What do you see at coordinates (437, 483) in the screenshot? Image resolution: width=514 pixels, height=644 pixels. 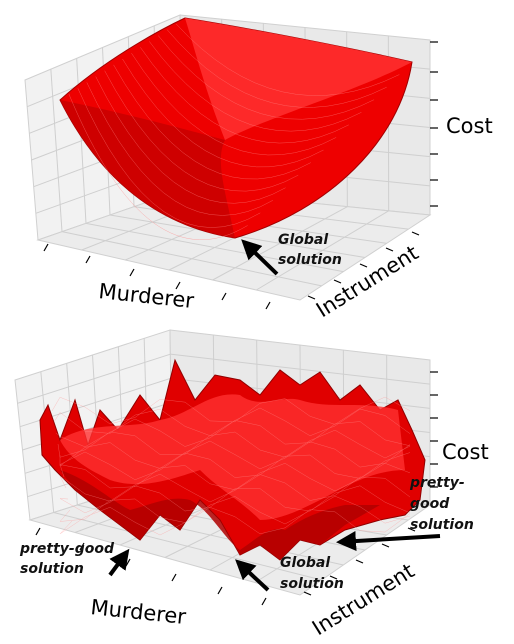 I see `annotation-line-1: pretty-` at bounding box center [437, 483].